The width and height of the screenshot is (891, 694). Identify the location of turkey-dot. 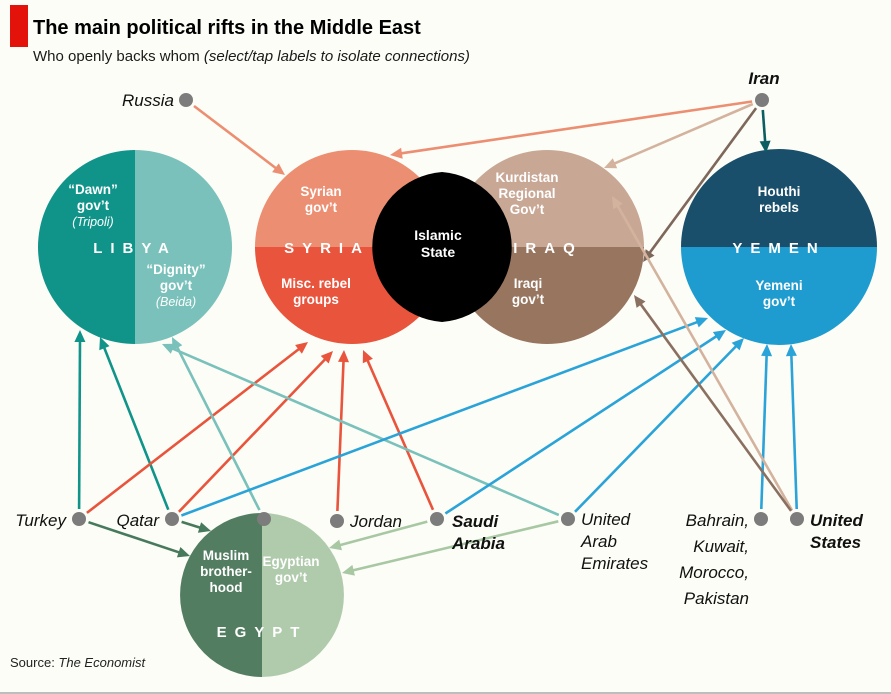
(79, 519).